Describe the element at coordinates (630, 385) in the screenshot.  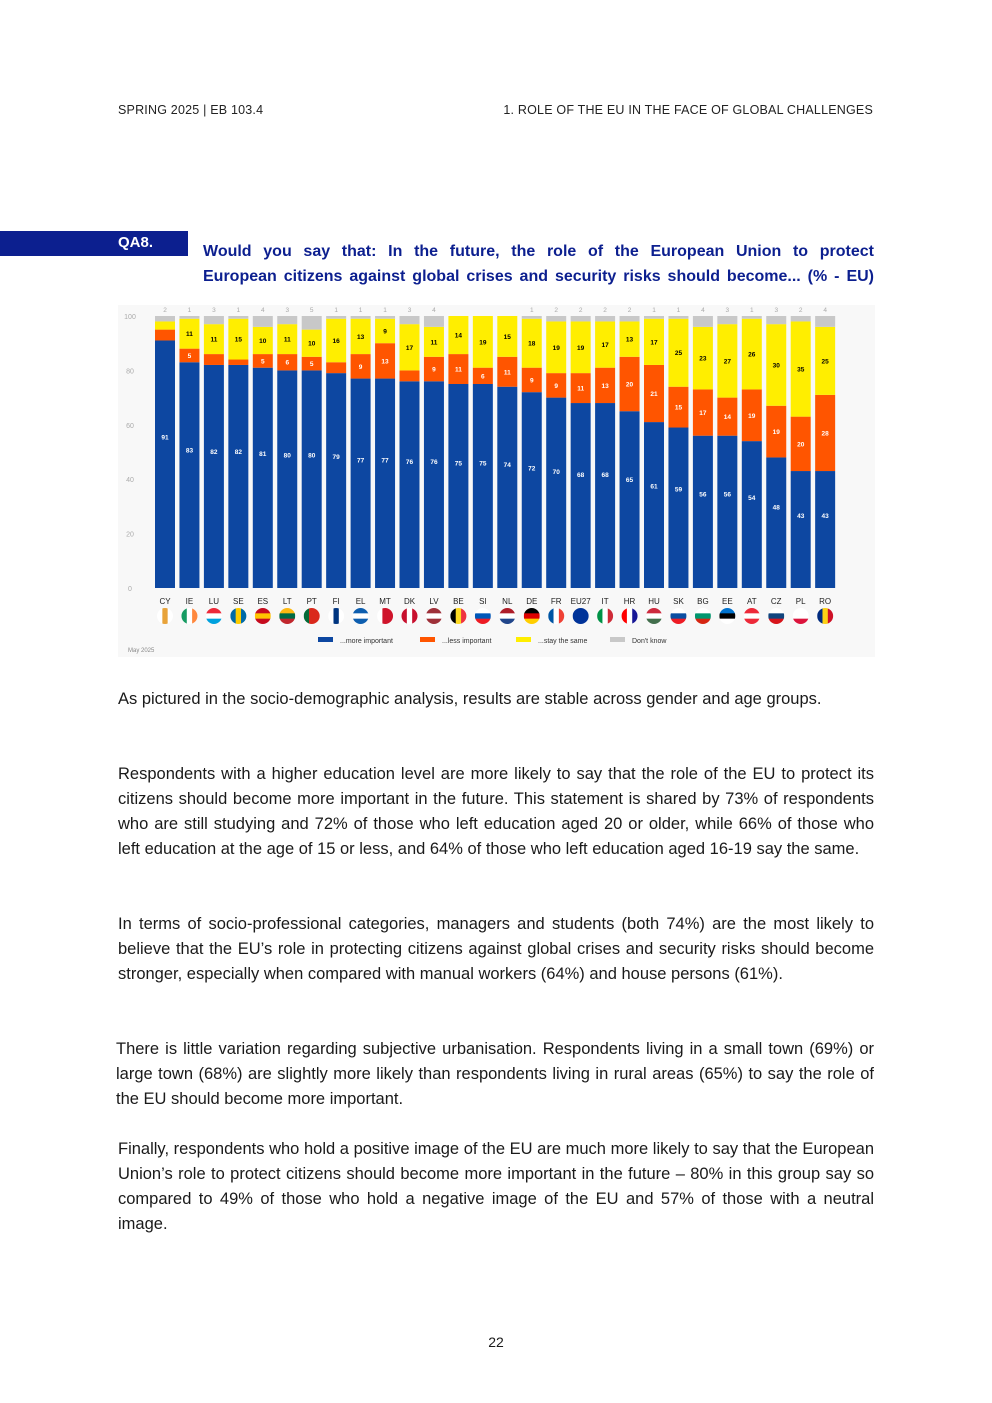
I see `data-label: 20` at that location.